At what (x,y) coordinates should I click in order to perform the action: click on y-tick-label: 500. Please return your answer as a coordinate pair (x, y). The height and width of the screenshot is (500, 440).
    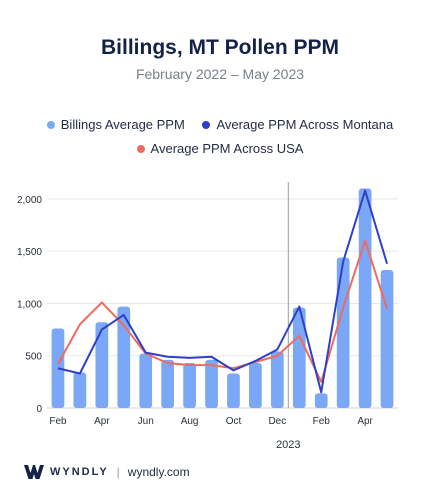
    Looking at the image, I should click on (33, 357).